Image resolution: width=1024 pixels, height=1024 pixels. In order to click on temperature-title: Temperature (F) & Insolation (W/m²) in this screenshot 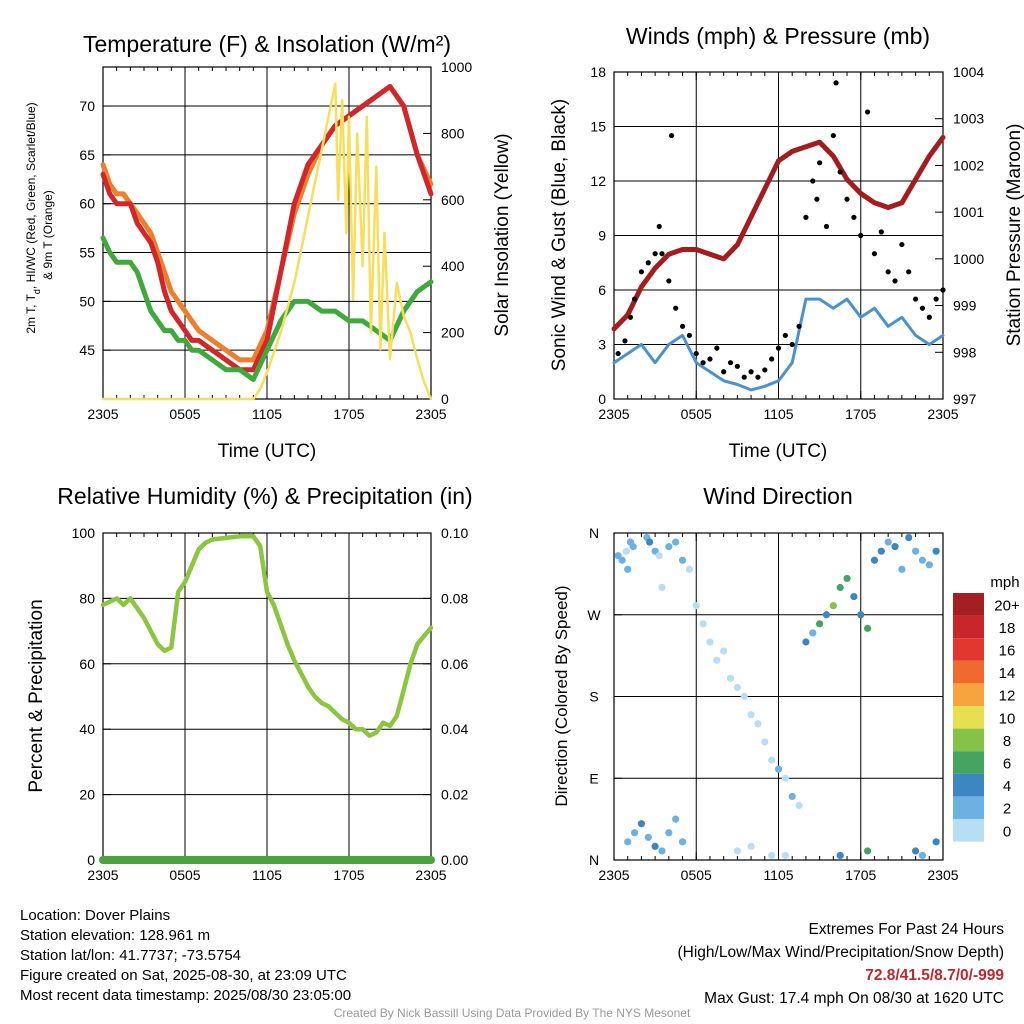, I will do `click(267, 44)`.